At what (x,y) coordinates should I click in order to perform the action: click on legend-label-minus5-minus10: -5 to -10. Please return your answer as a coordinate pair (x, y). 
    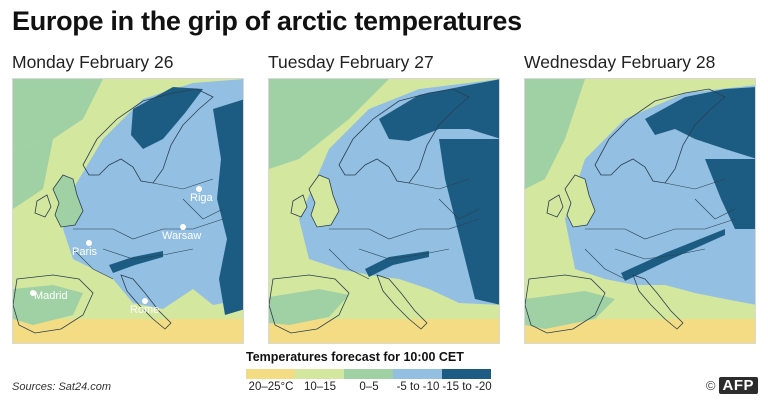
    Looking at the image, I should click on (418, 387).